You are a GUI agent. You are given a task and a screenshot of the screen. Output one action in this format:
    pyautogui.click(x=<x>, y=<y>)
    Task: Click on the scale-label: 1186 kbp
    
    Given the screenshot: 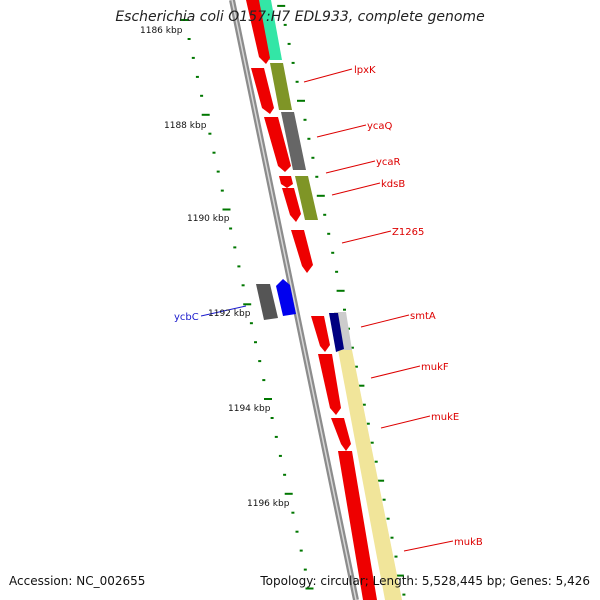 What is the action you would take?
    pyautogui.click(x=161, y=31)
    